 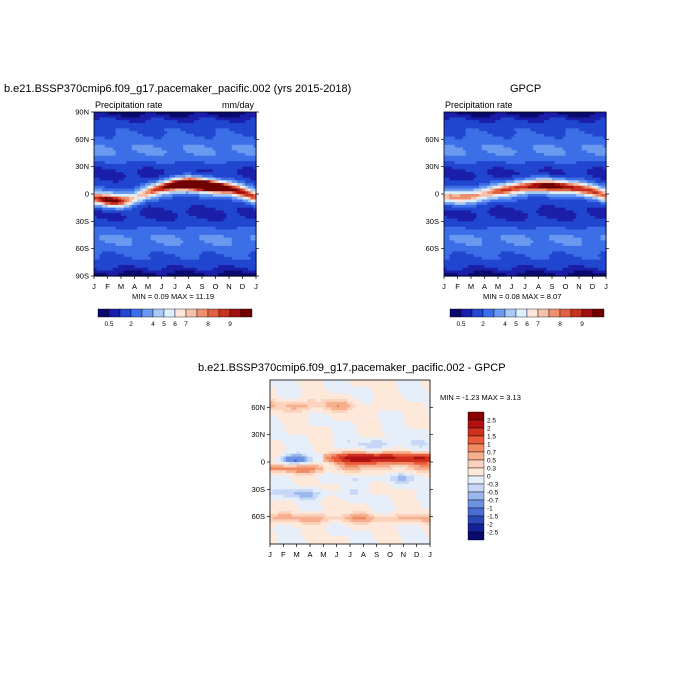 What do you see at coordinates (522, 296) in the screenshot?
I see `panel2-minmax: MIN = 0.08 MAX = 8.07` at bounding box center [522, 296].